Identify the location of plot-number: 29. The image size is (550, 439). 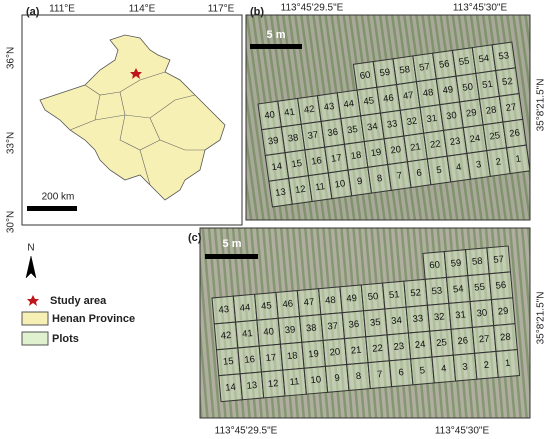
(502, 312).